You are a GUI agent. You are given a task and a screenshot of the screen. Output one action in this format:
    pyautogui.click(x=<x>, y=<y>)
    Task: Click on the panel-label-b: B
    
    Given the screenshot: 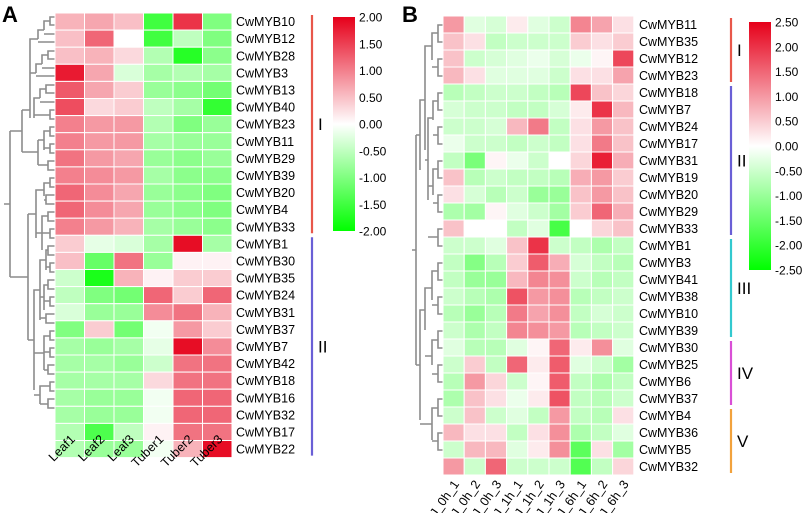 What is the action you would take?
    pyautogui.click(x=410, y=14)
    